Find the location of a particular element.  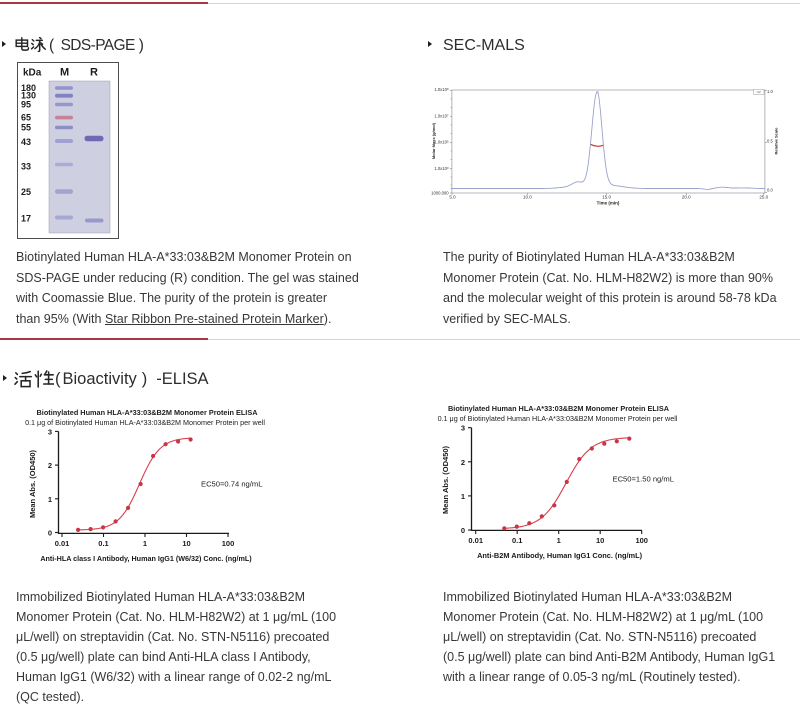

svg-text: 1.0x107 is located at coordinates (441, 115).